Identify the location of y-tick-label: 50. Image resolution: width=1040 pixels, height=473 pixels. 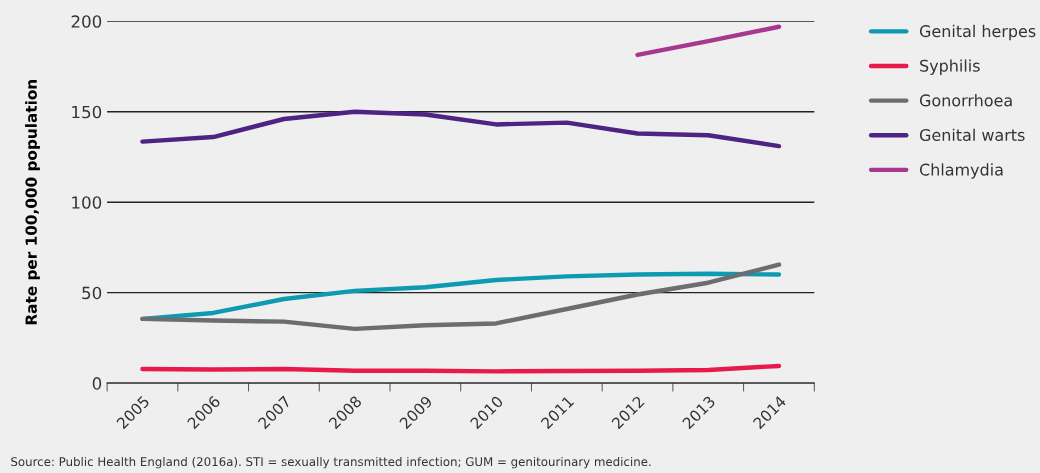
(92, 293).